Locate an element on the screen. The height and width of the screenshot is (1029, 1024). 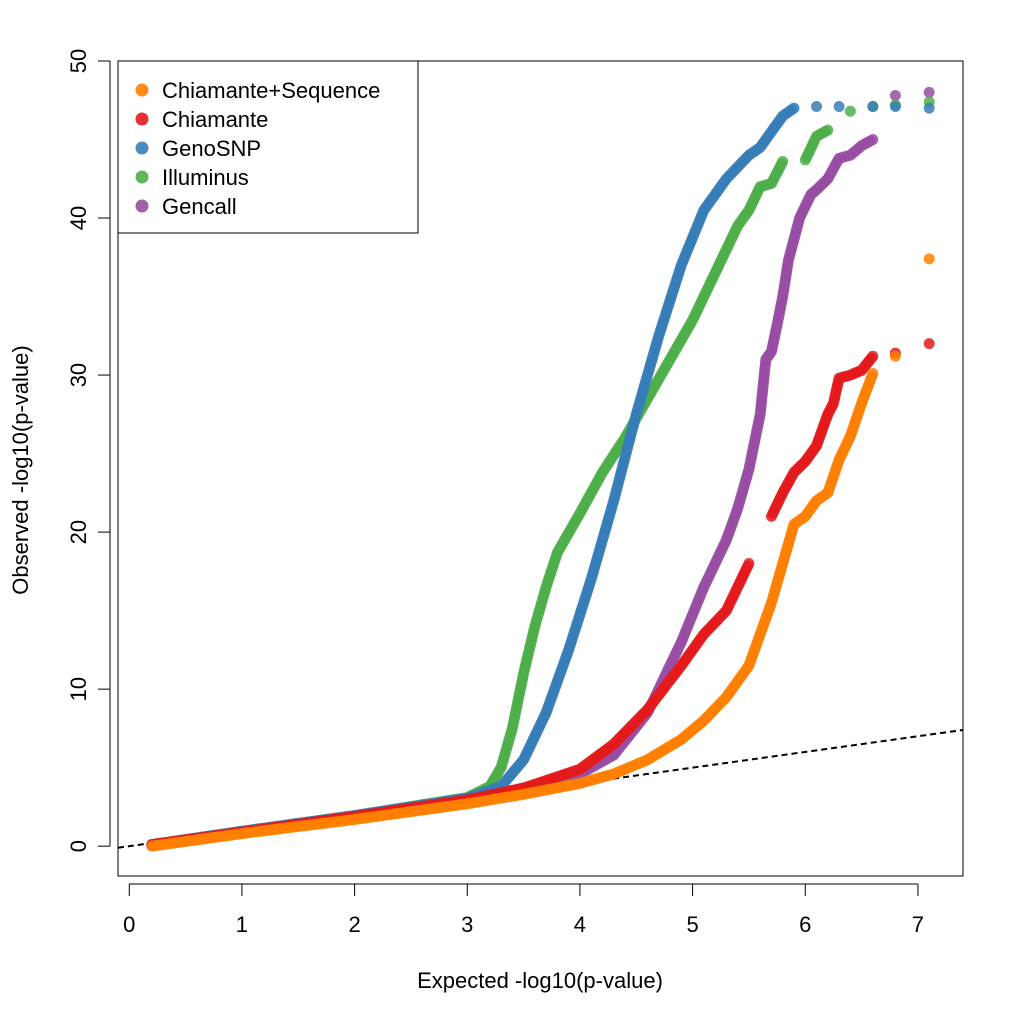
x-axis-label: Expected -log10(p-value) is located at coordinates (540, 980).